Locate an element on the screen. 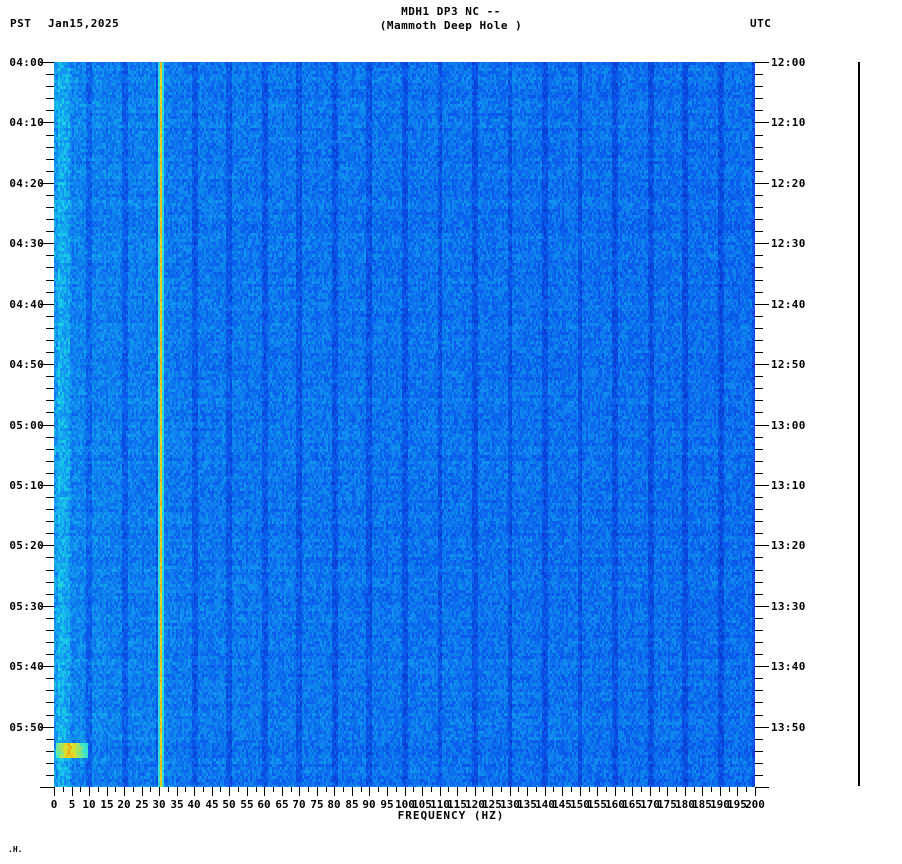 This screenshot has width=902, height=864. frequency-label: 80 is located at coordinates (334, 804).